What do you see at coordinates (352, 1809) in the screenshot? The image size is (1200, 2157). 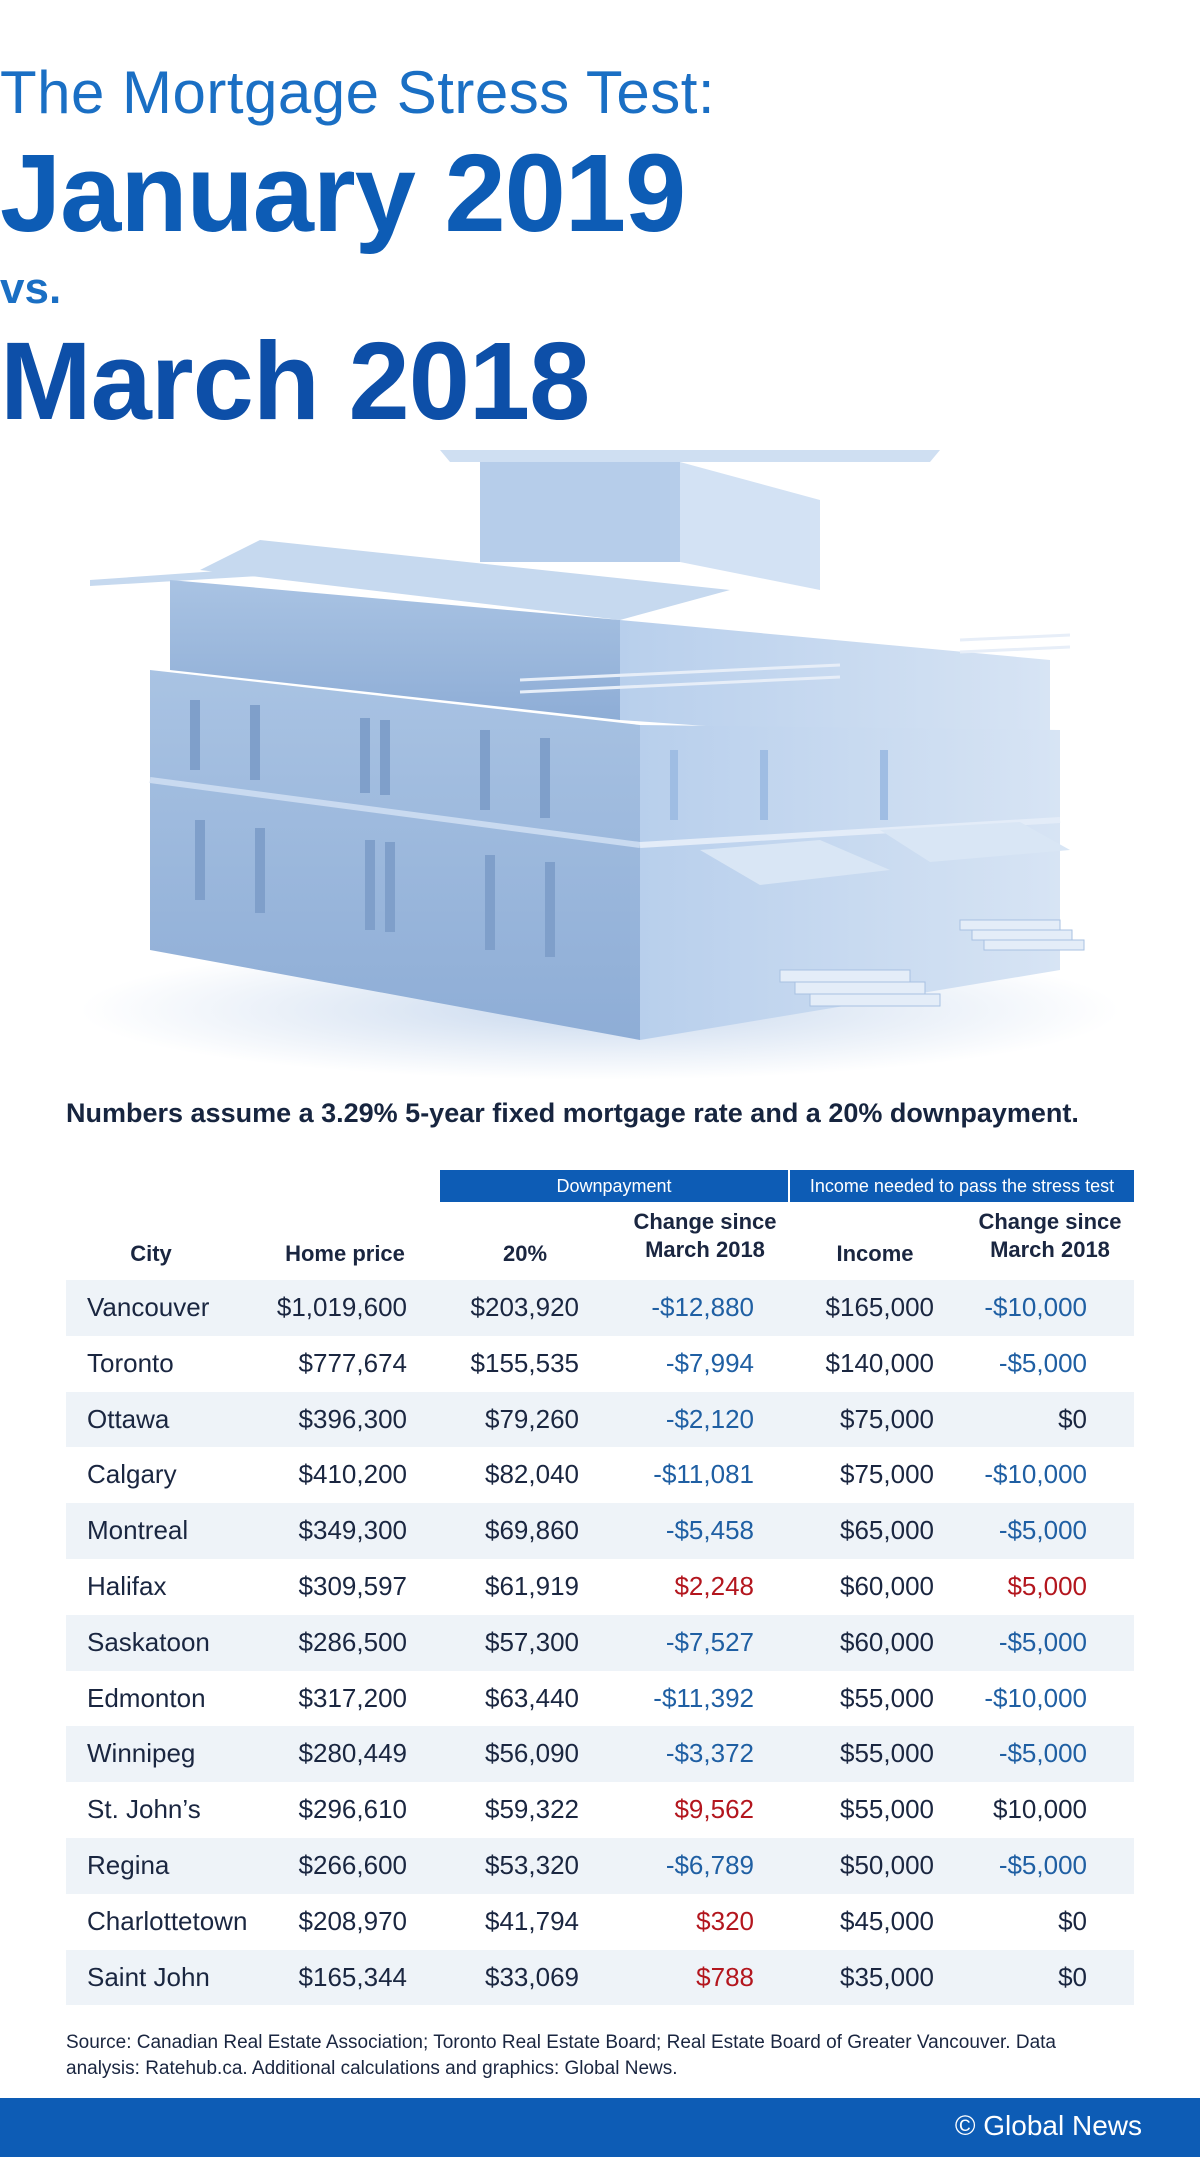 I see `home-price-cell: $296,610` at bounding box center [352, 1809].